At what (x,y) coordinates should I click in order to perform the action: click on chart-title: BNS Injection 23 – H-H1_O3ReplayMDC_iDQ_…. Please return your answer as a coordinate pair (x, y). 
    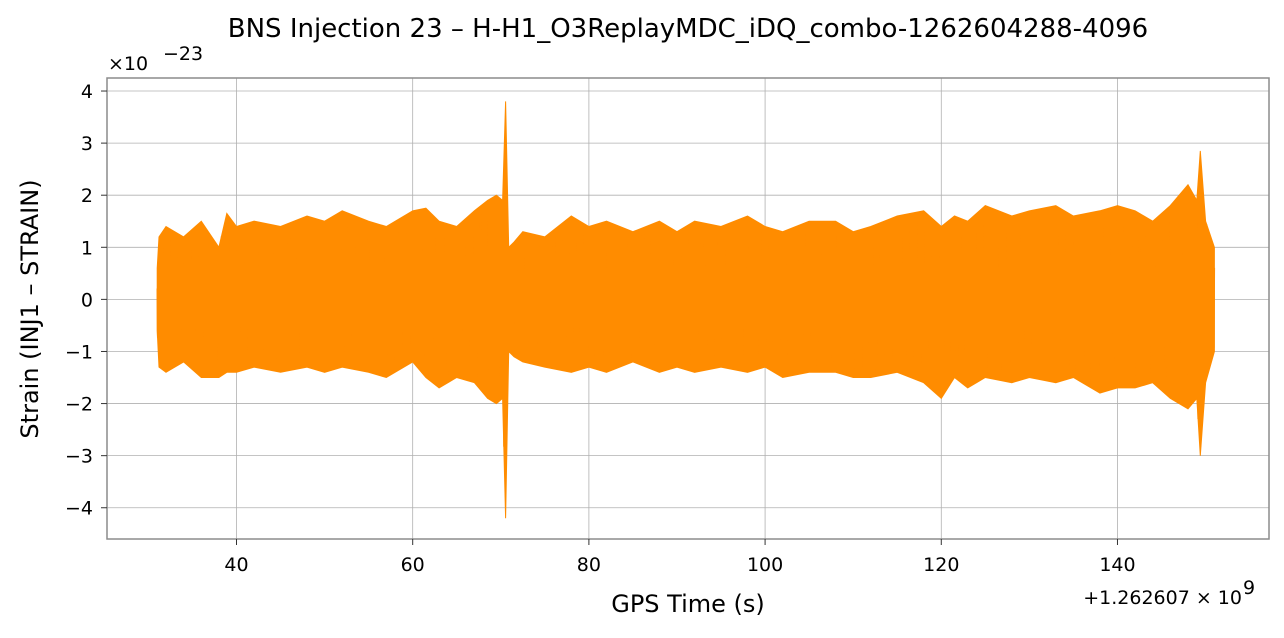
    Looking at the image, I should click on (688, 29).